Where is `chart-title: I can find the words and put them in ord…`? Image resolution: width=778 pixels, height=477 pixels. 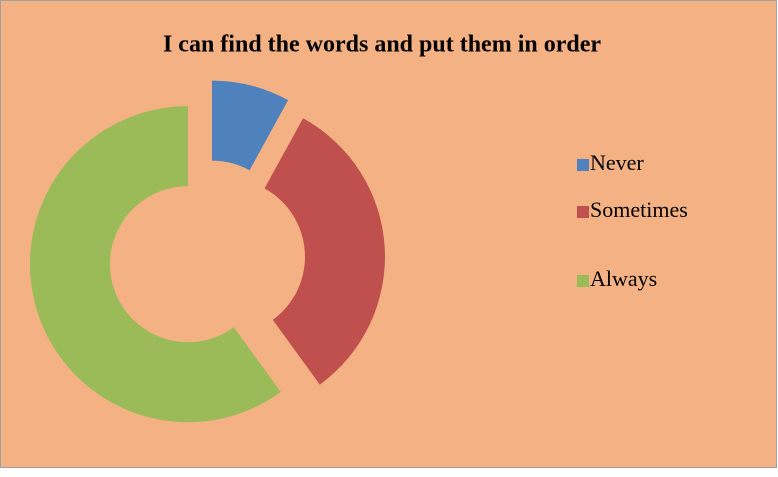 chart-title: I can find the words and put them in ord… is located at coordinates (382, 45).